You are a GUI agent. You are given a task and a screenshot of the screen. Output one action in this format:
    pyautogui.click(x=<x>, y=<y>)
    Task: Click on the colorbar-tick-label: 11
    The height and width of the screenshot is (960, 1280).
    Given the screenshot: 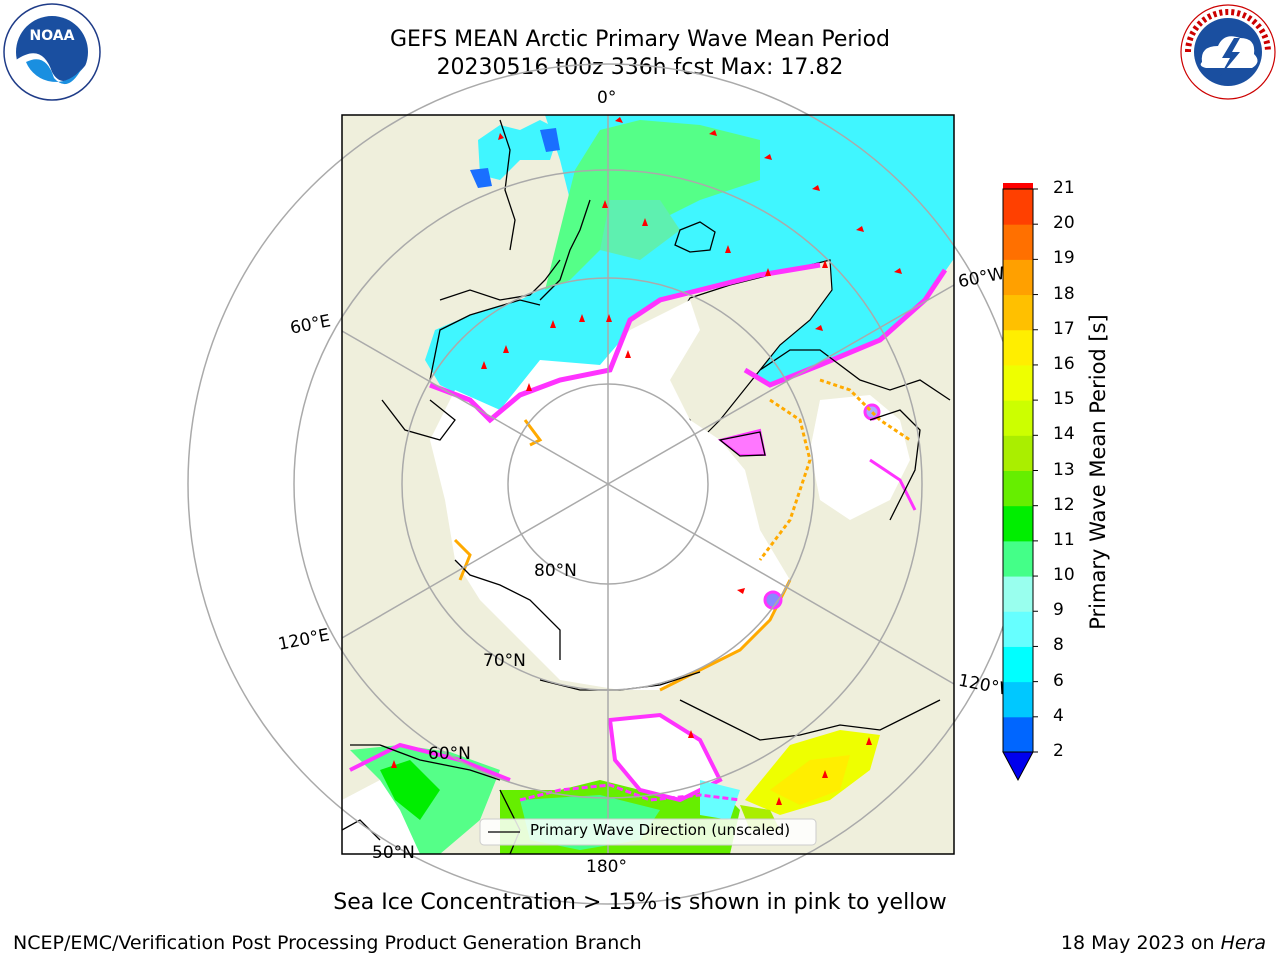 What is the action you would take?
    pyautogui.click(x=1064, y=539)
    